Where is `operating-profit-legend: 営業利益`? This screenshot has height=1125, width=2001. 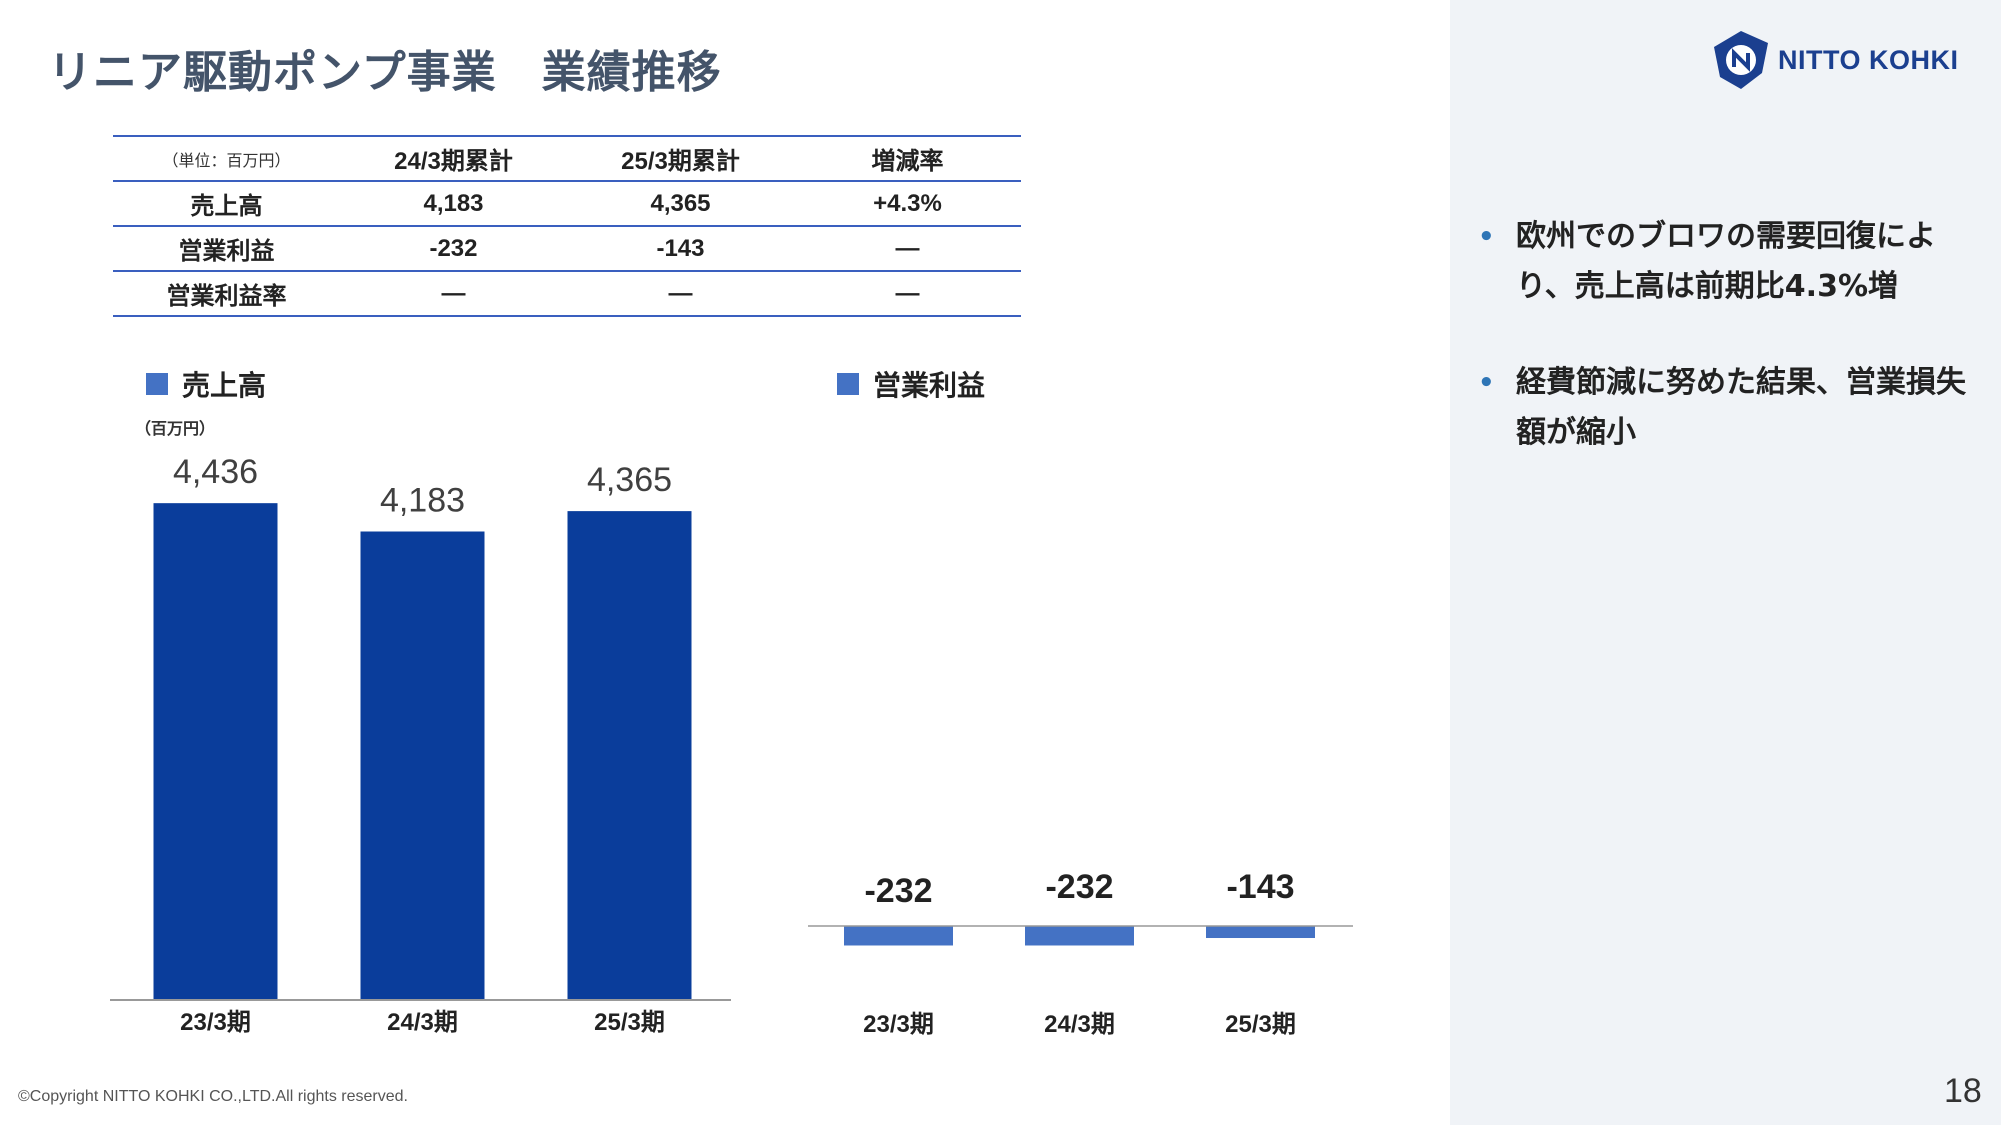
operating-profit-legend: 営業利益 is located at coordinates (911, 384).